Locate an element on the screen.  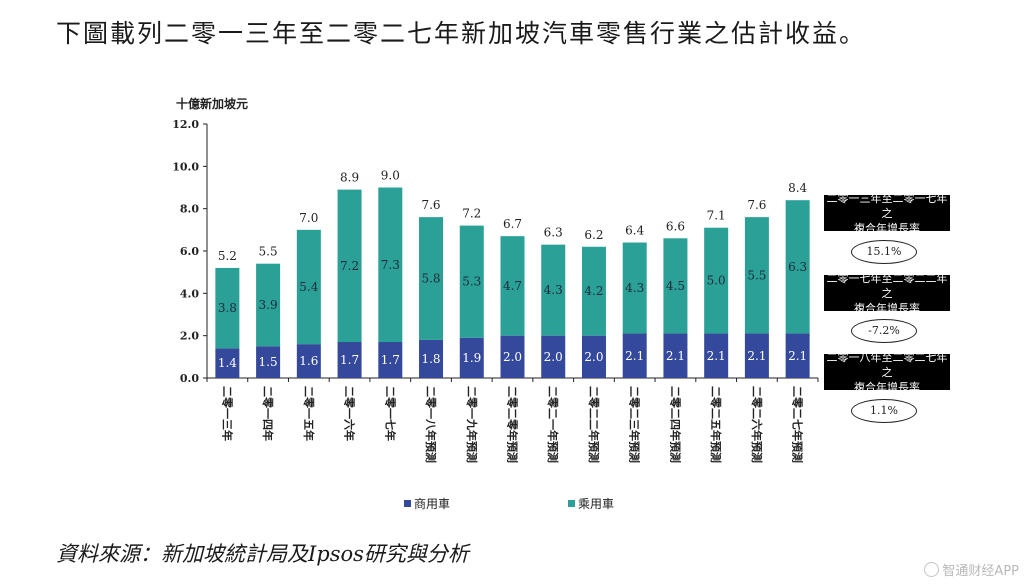
watermark-logo-icon is located at coordinates (932, 569).